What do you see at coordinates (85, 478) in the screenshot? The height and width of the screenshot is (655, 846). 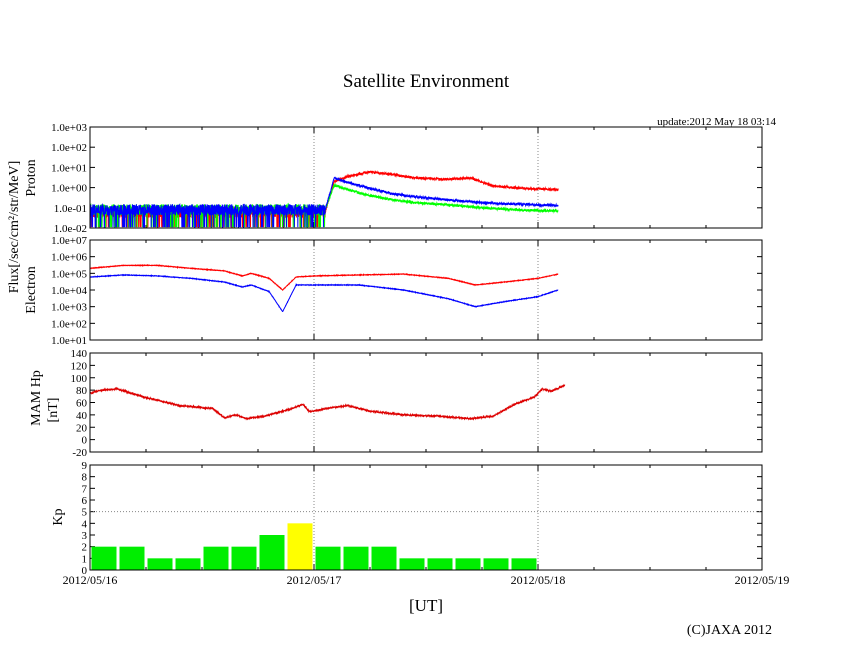 I see `kp-y-tick-label: 8` at bounding box center [85, 478].